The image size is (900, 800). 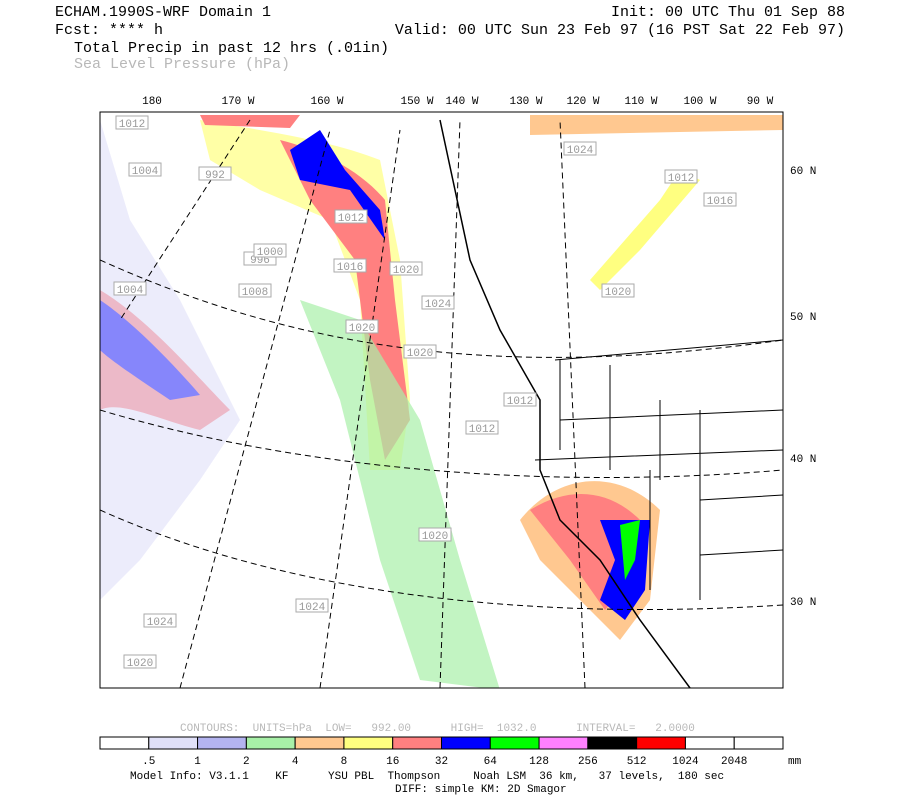 I want to click on colorbar-label: 4, so click(x=295, y=762).